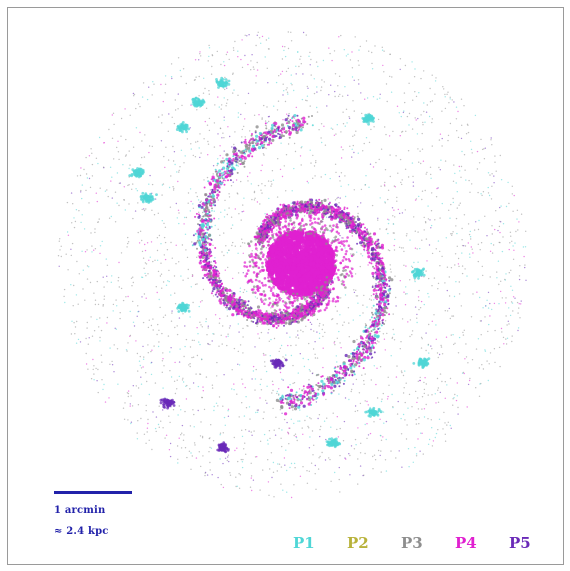 The height and width of the screenshot is (571, 570). I want to click on legend-item-p4: P4, so click(466, 543).